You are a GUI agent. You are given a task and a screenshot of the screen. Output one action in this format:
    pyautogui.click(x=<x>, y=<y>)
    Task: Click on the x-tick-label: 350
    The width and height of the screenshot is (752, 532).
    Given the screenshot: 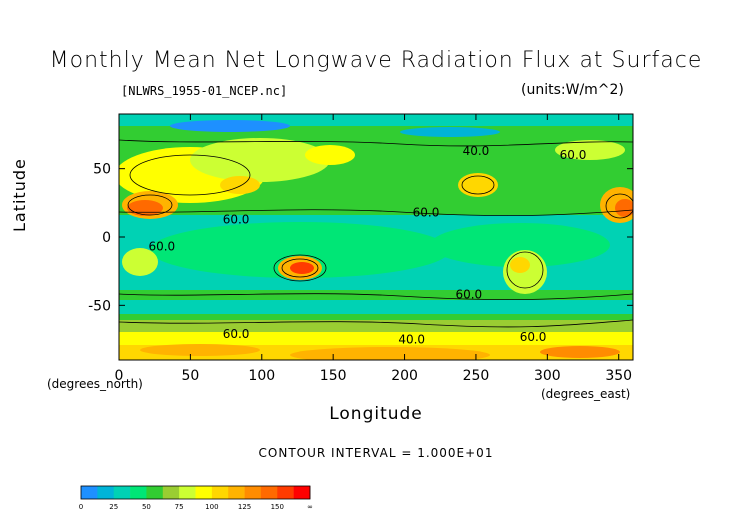 What is the action you would take?
    pyautogui.click(x=618, y=376)
    